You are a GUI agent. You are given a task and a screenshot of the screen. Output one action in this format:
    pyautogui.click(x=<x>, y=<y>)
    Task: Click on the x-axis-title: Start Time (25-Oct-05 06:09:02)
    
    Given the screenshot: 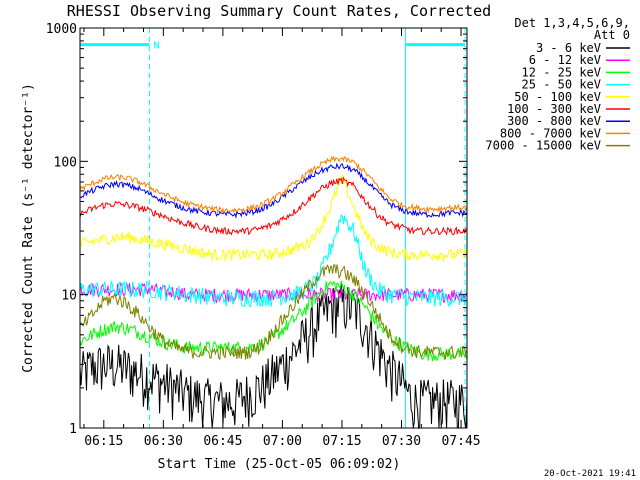 What is the action you would take?
    pyautogui.click(x=279, y=464)
    